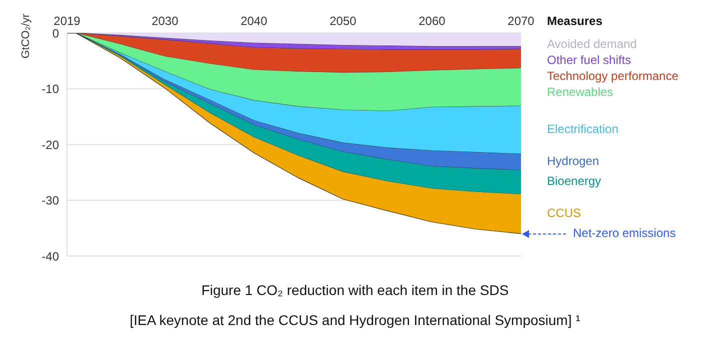 The image size is (710, 340). I want to click on text: Other fuel shifts, so click(589, 60).